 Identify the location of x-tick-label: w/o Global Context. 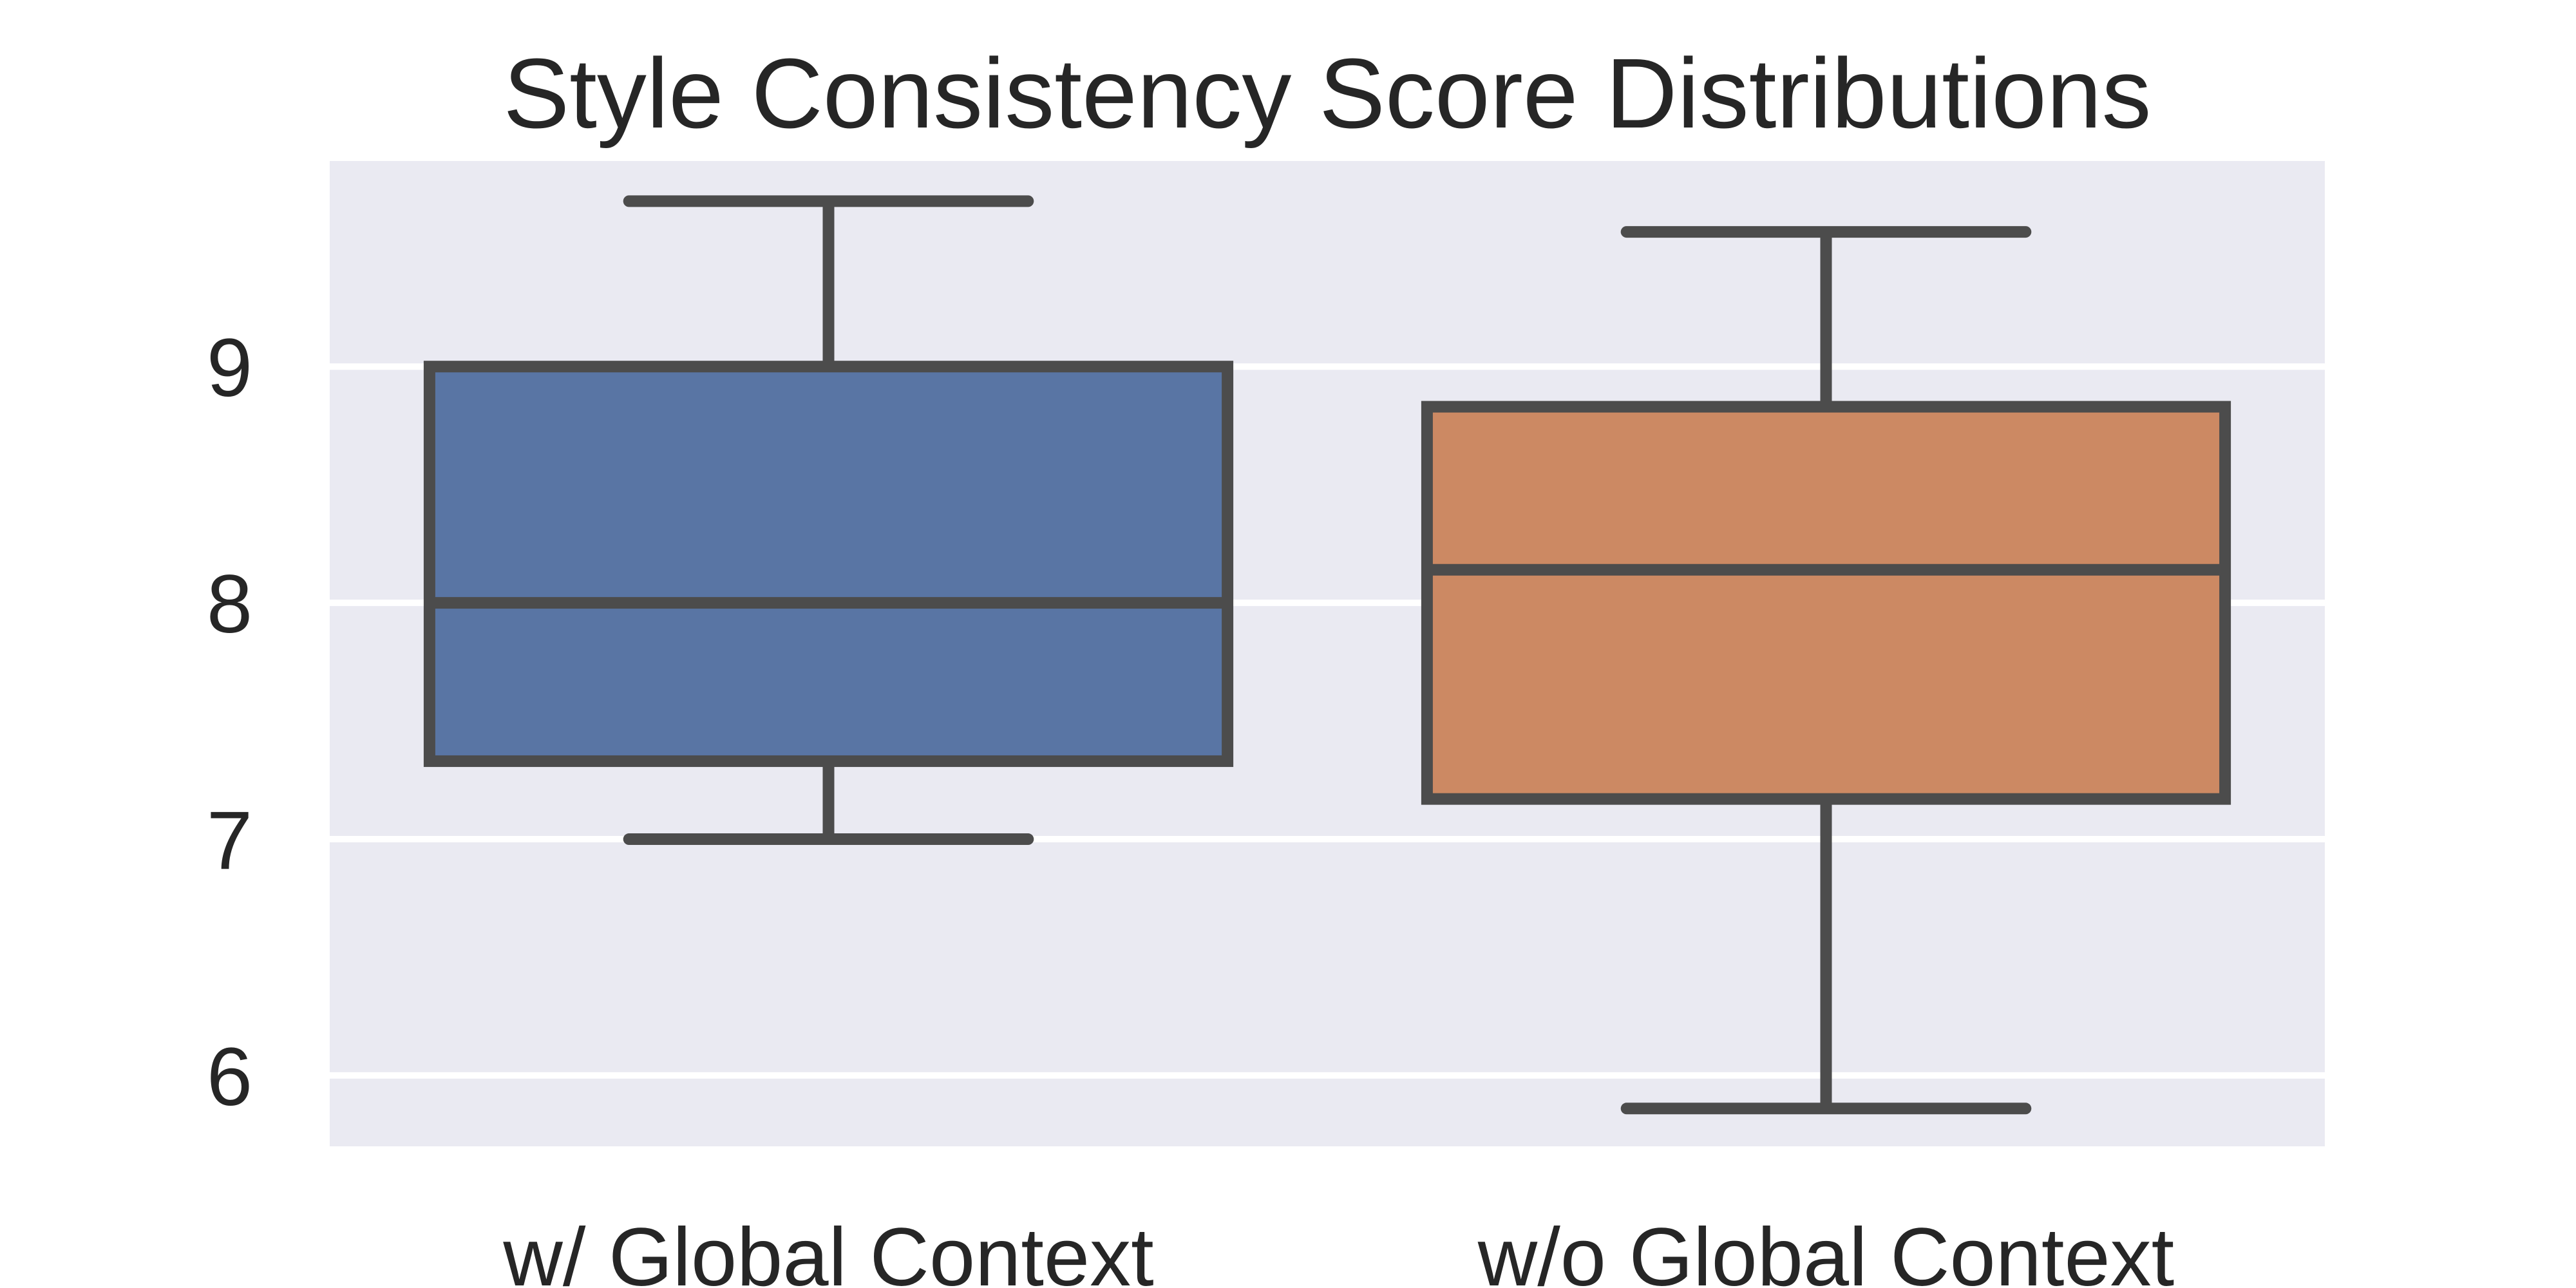
(1826, 1250).